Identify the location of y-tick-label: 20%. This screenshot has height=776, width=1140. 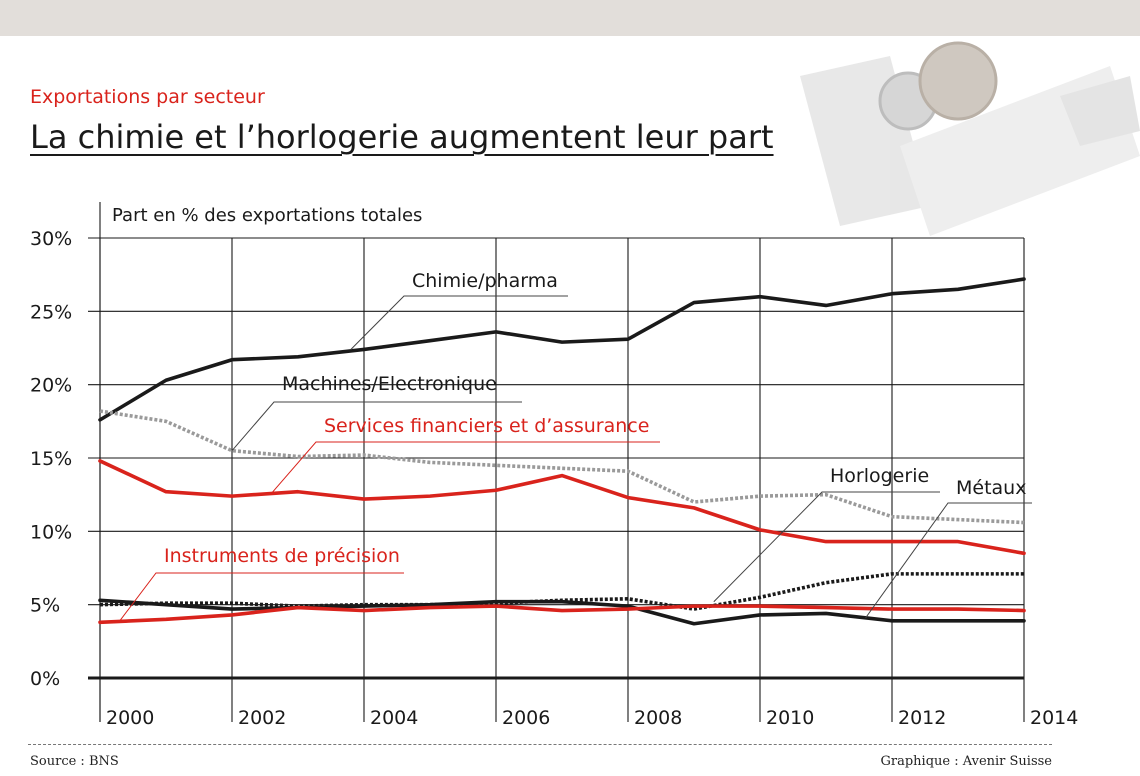
(51, 386).